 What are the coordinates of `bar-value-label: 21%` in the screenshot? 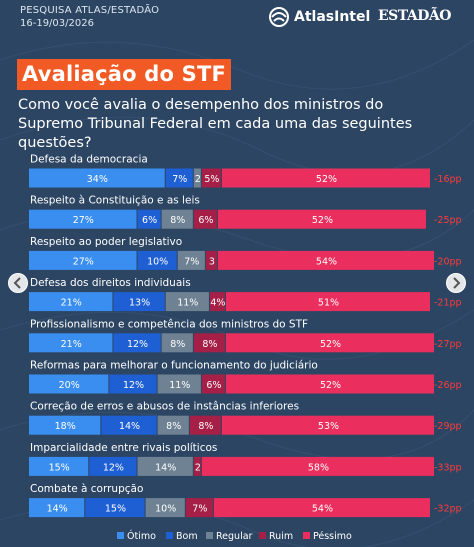 It's located at (71, 303).